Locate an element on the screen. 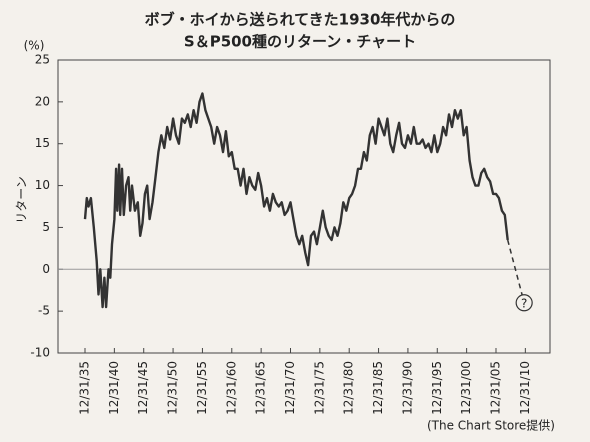 This screenshot has width=590, height=442. x-tick-label: 12/31/45 is located at coordinates (143, 388).